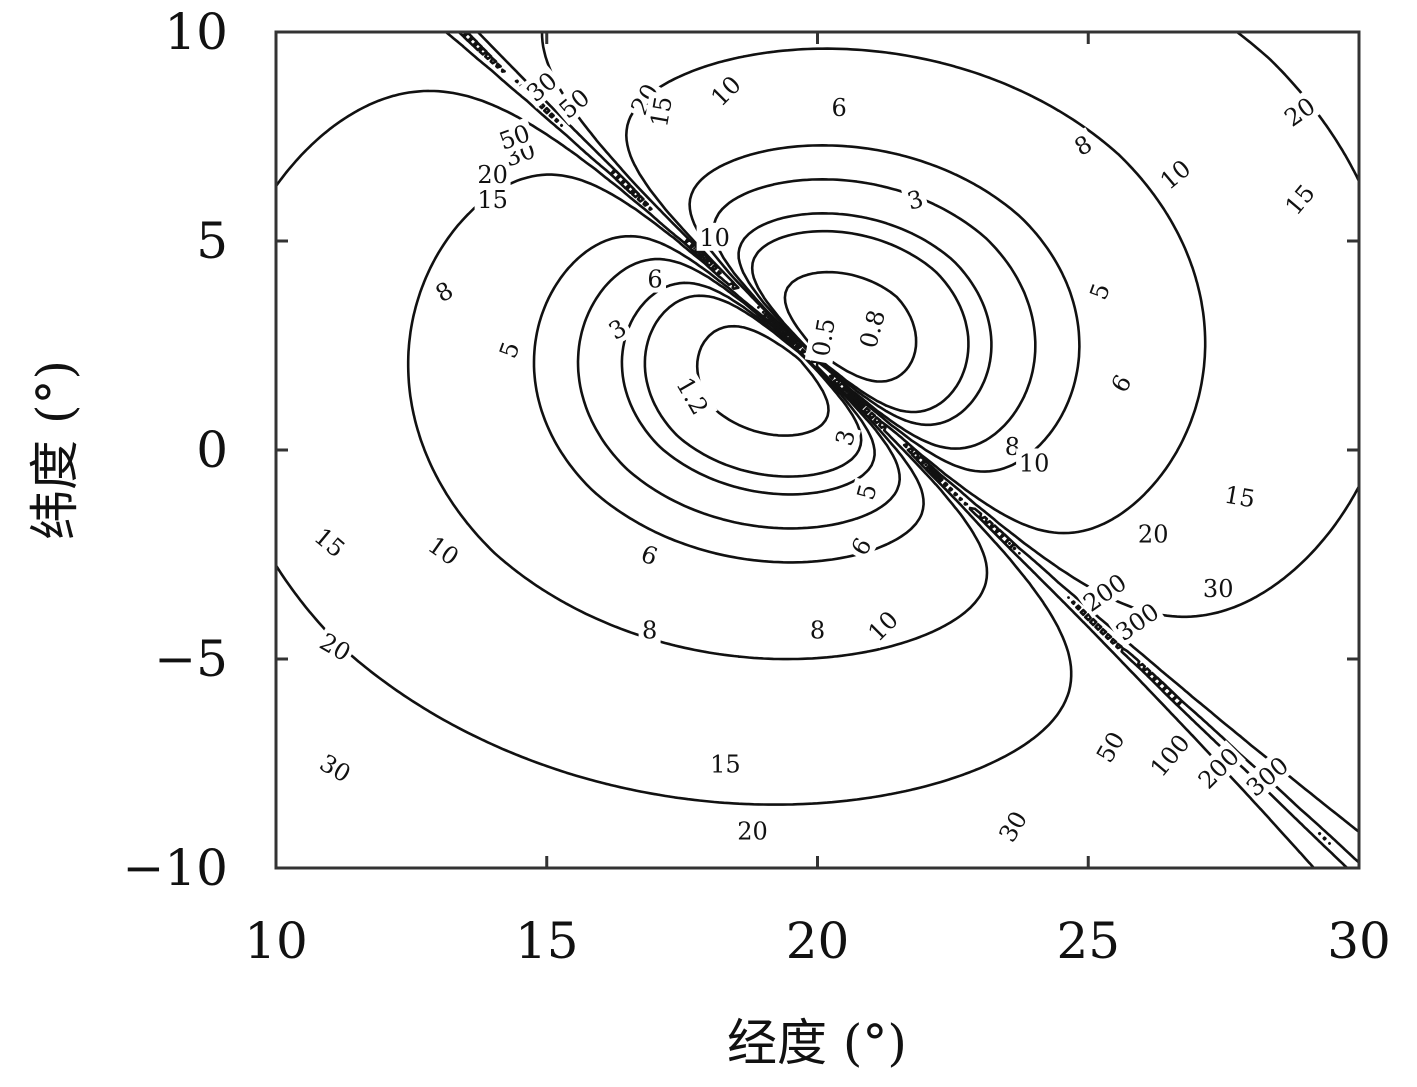  Describe the element at coordinates (276, 941) in the screenshot. I see `x-tick-label: 10` at that location.